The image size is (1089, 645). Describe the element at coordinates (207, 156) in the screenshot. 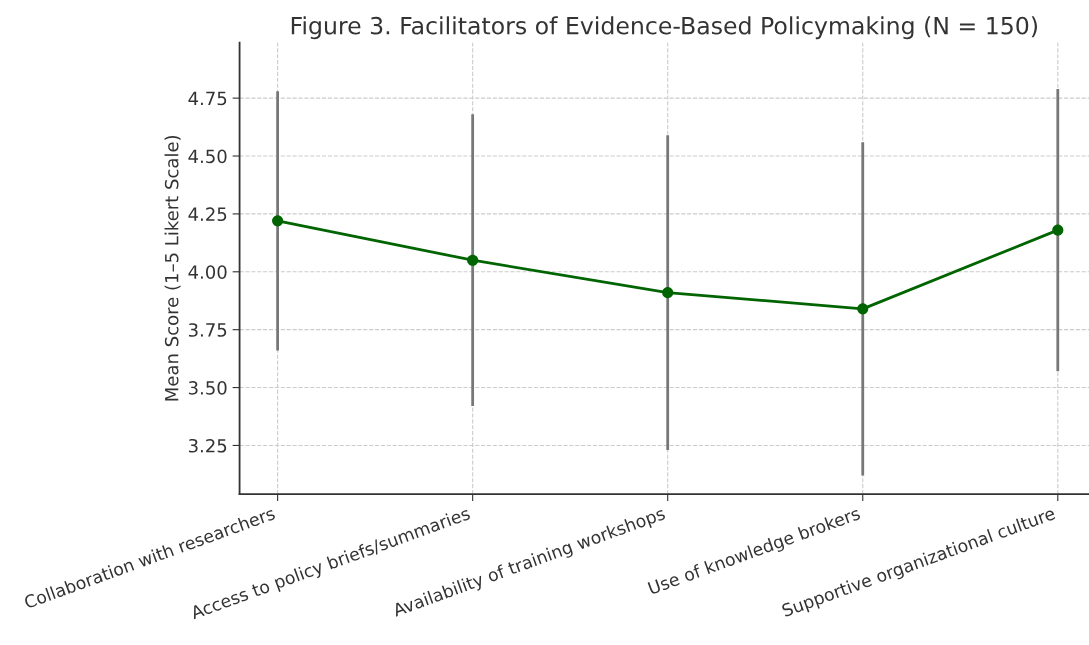

I see `y-tick-label: 4.50` at that location.